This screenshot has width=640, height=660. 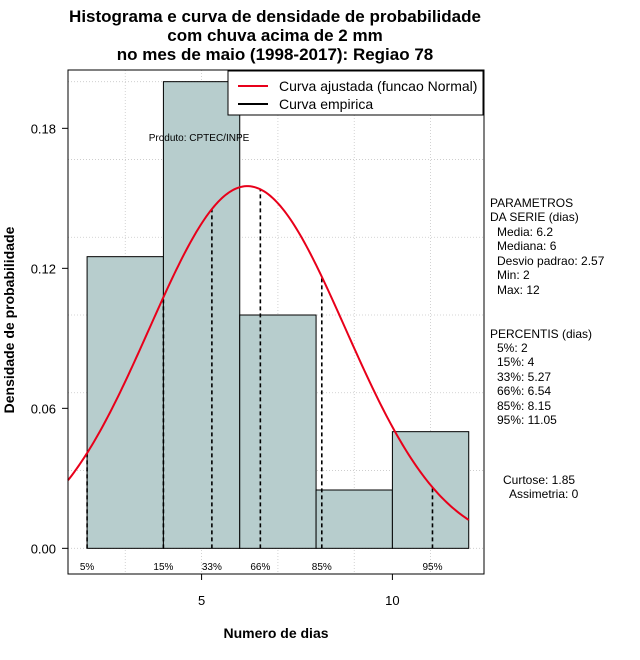 I want to click on produto-annotation: Produto: CPTEC/INPE, so click(x=199, y=138).